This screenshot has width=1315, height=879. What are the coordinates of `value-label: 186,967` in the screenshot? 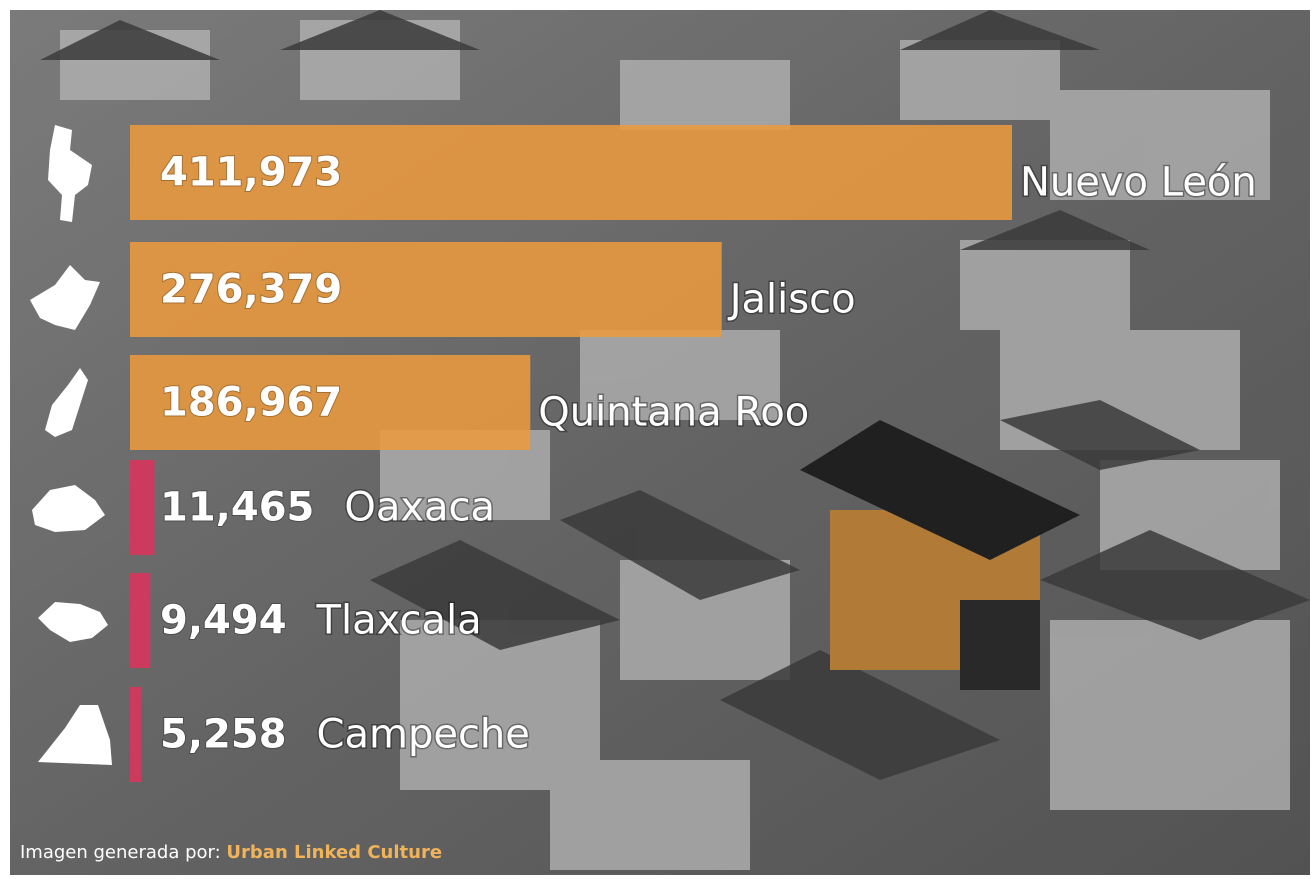 It's located at (251, 403).